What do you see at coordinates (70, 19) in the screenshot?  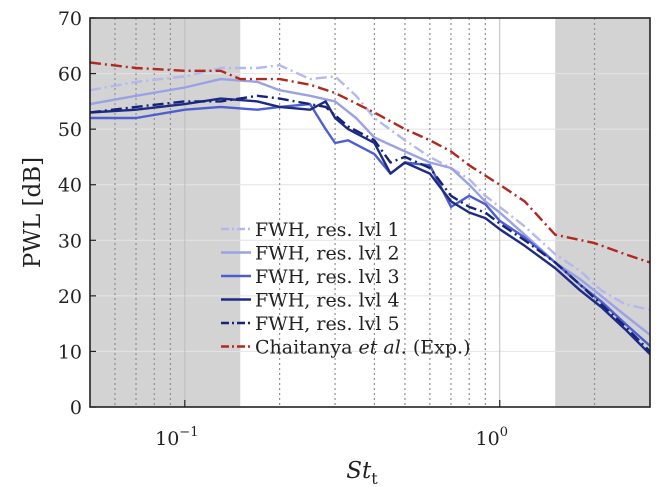 I see `y-tick-label: 70` at bounding box center [70, 19].